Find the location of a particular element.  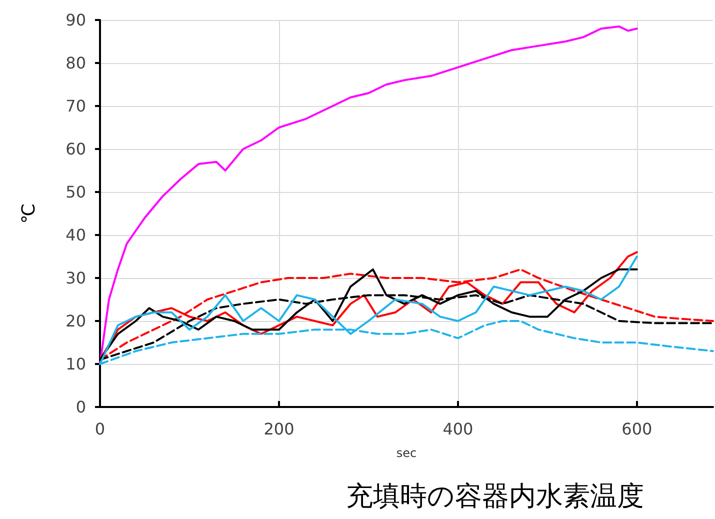

y-axis-title: ℃ is located at coordinates (29, 213).